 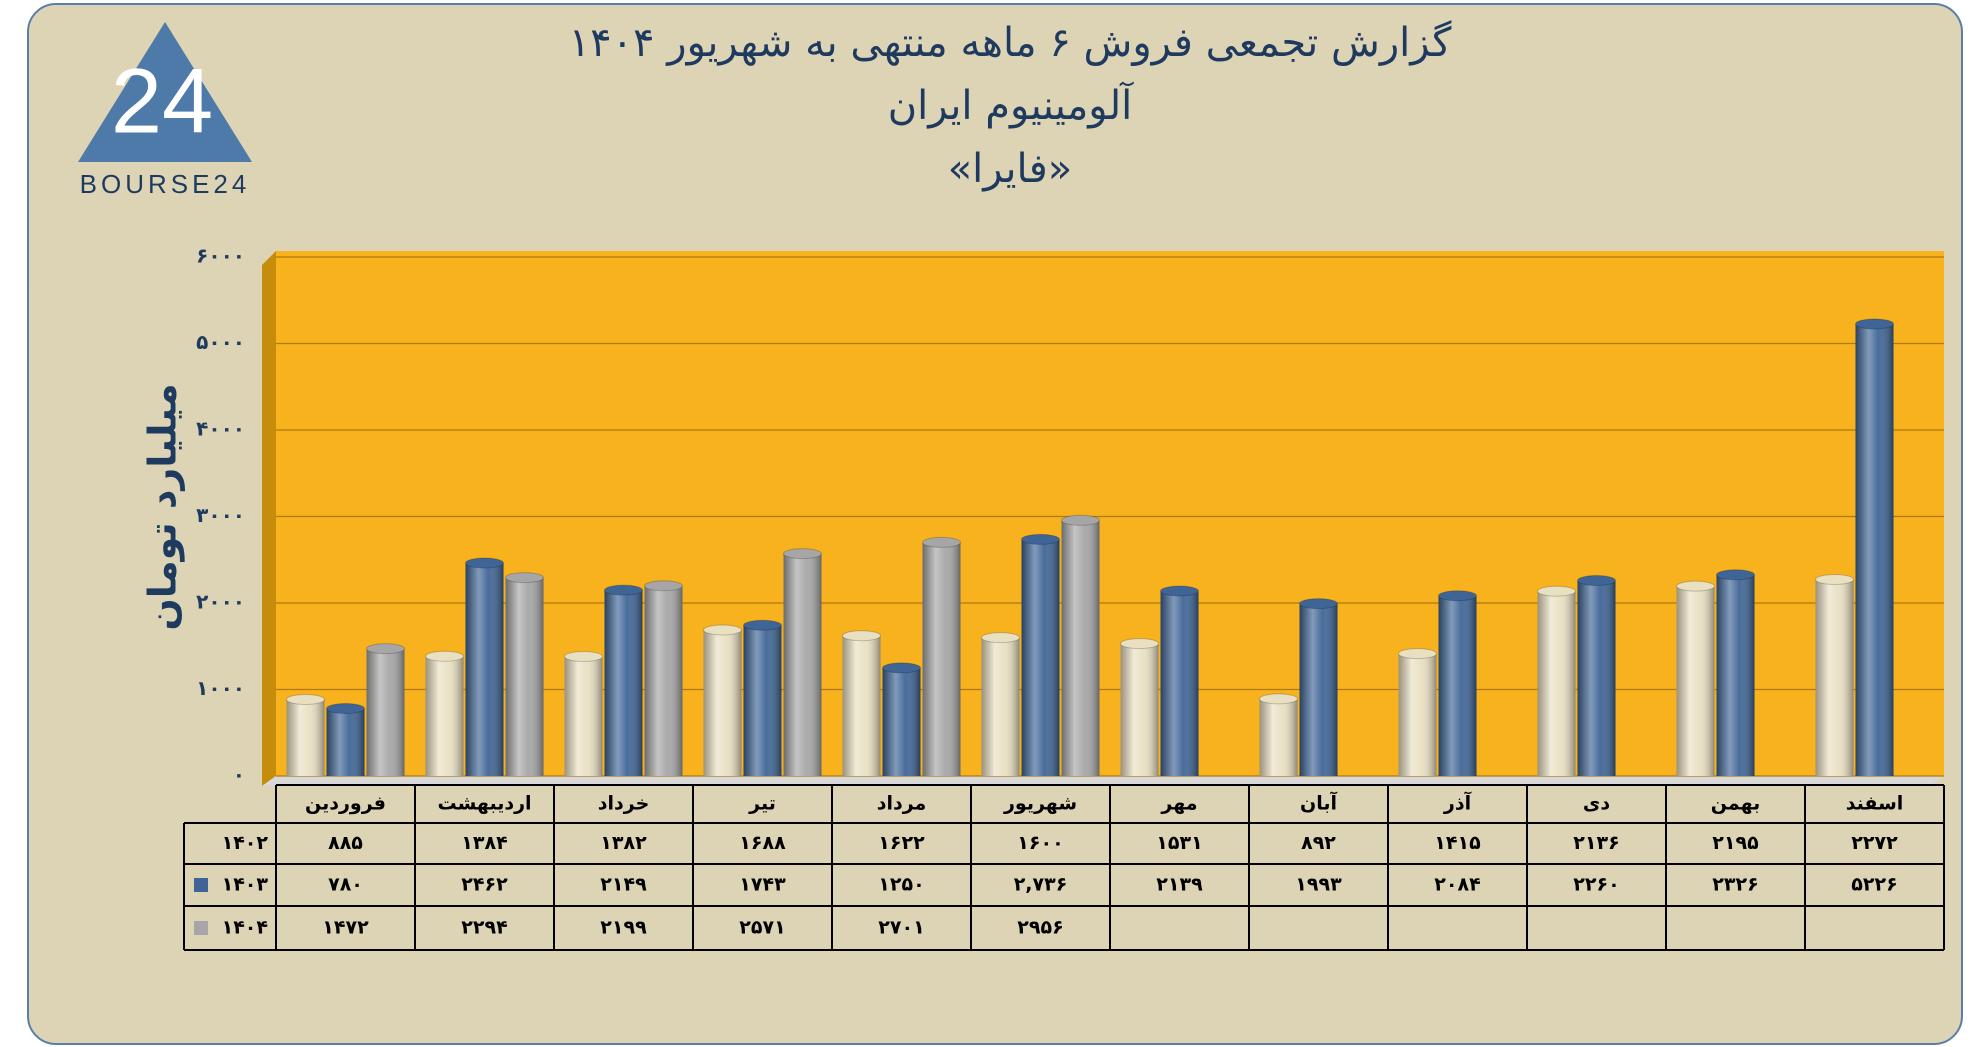 What do you see at coordinates (220, 256) in the screenshot?
I see `y-tick-label: ۶۰۰۰` at bounding box center [220, 256].